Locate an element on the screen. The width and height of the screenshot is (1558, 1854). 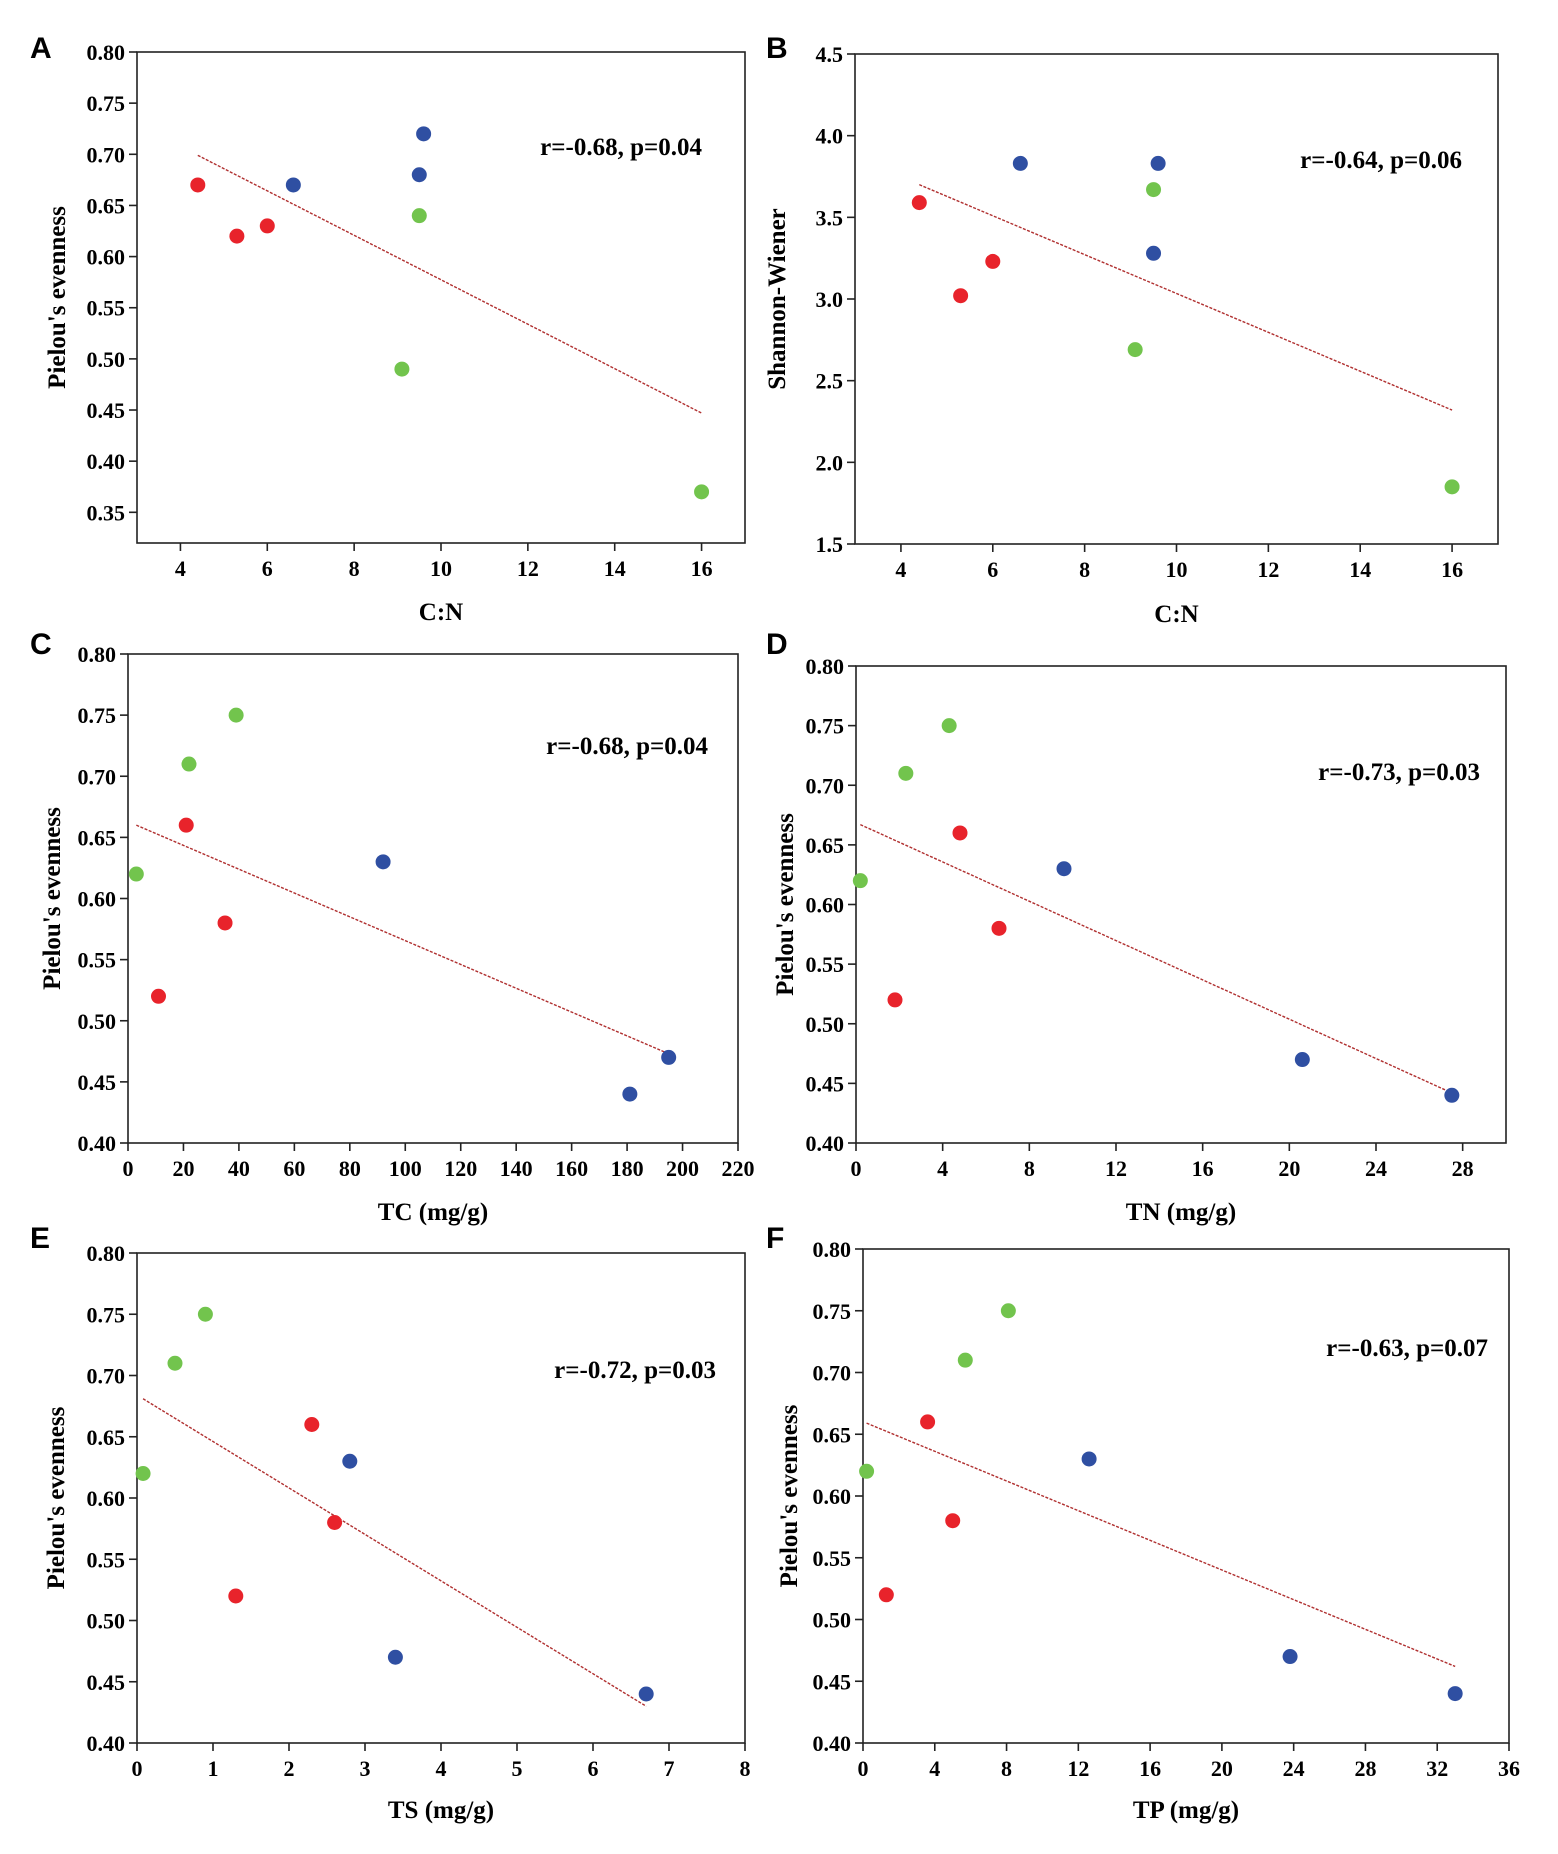
y-tick-label: 0.75 is located at coordinates (825, 726).